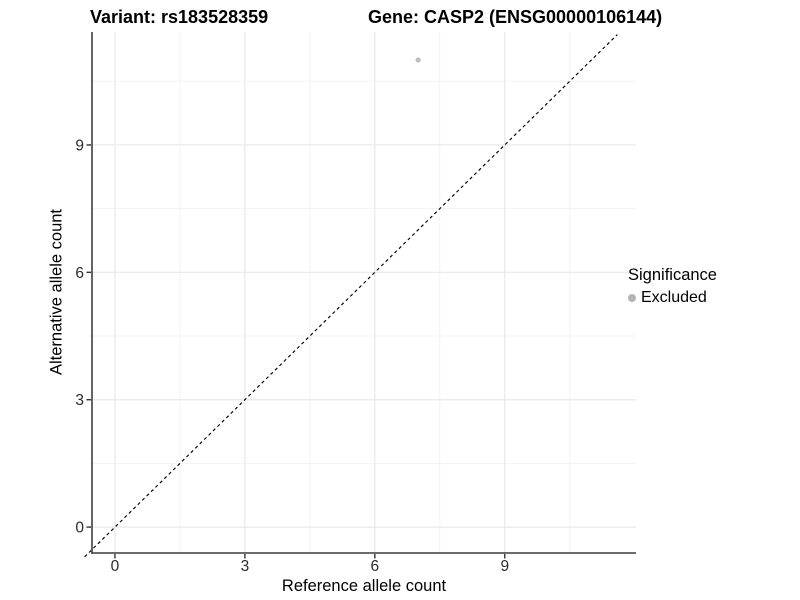 The width and height of the screenshot is (800, 600). I want to click on y-axis-label: Alternative allele count, so click(56, 292).